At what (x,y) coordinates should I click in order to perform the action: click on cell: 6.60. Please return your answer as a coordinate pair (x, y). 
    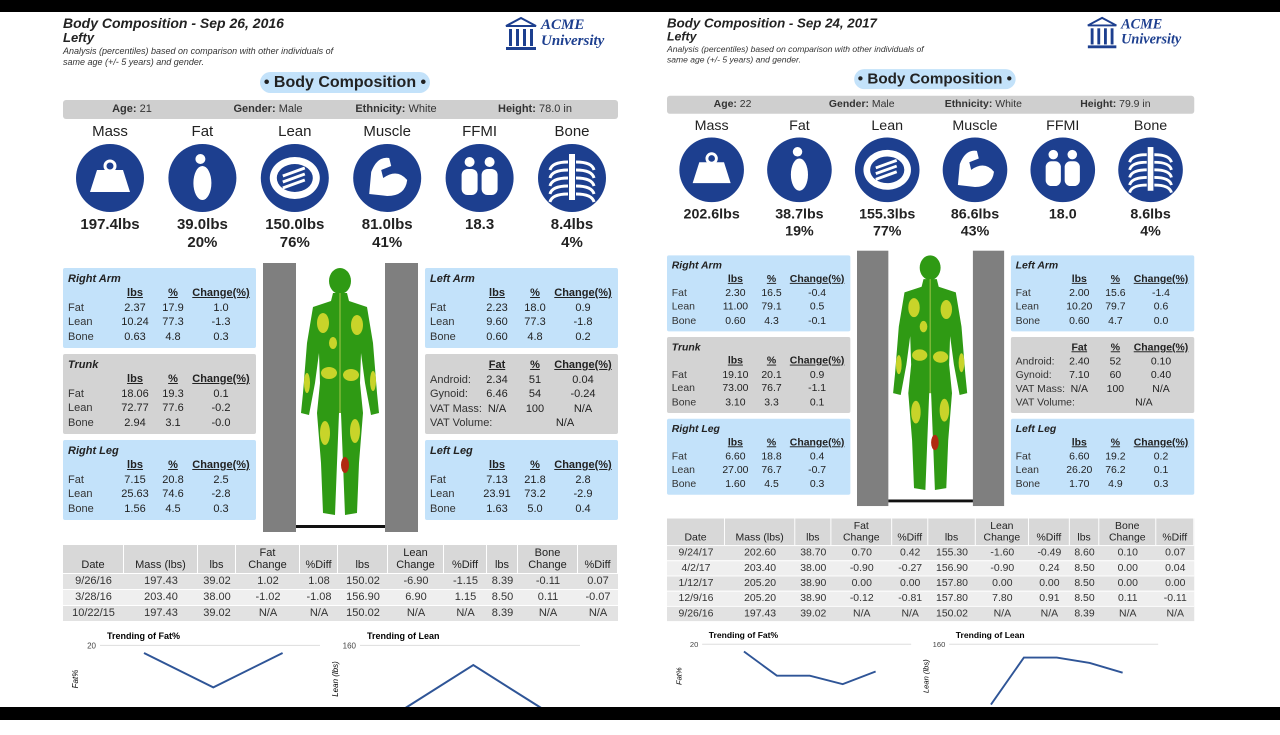
    Looking at the image, I should click on (1079, 456).